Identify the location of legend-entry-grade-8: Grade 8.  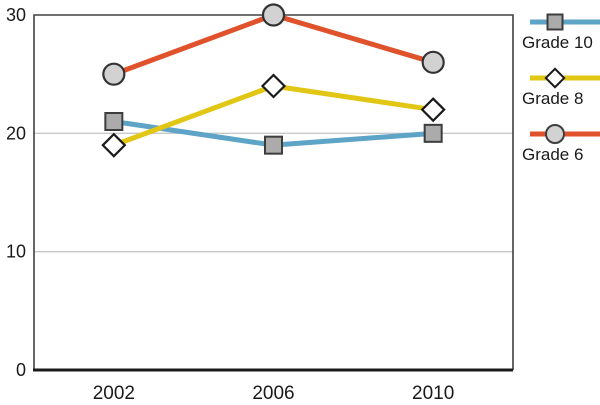
(561, 88).